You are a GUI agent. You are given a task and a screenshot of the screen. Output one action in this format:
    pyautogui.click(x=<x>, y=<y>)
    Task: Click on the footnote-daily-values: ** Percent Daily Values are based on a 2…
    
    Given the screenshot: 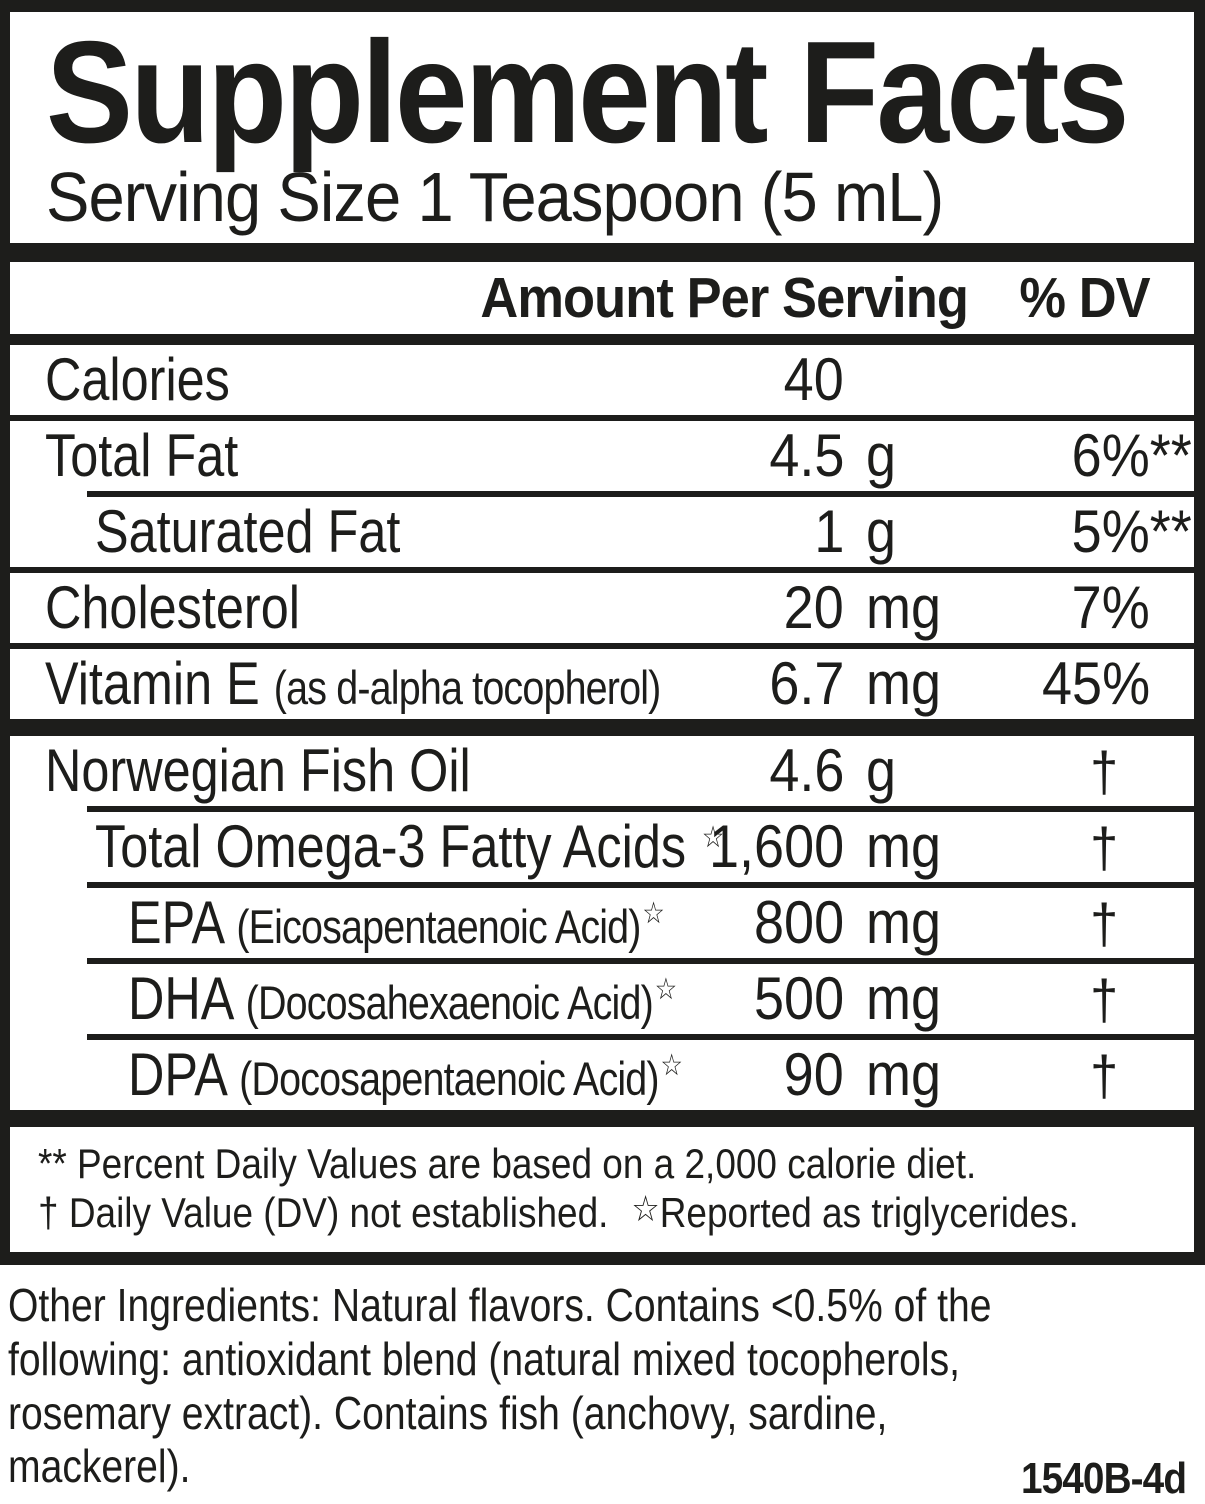 What is the action you would take?
    pyautogui.click(x=507, y=1163)
    